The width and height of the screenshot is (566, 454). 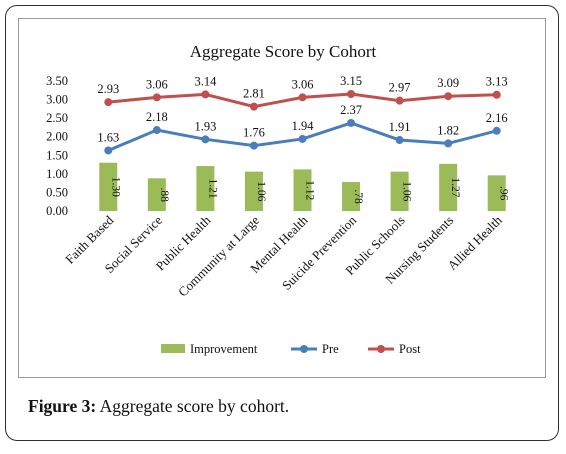 What do you see at coordinates (497, 82) in the screenshot?
I see `line-data-label: 3.13` at bounding box center [497, 82].